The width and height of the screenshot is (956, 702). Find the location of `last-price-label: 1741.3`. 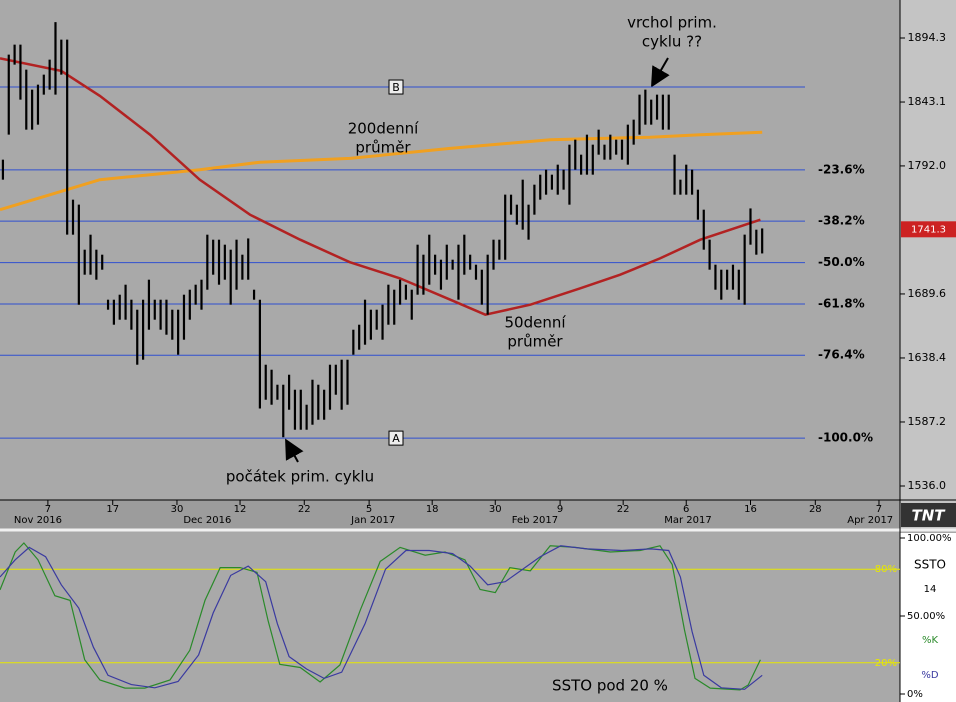

last-price-label: 1741.3 is located at coordinates (928, 229).